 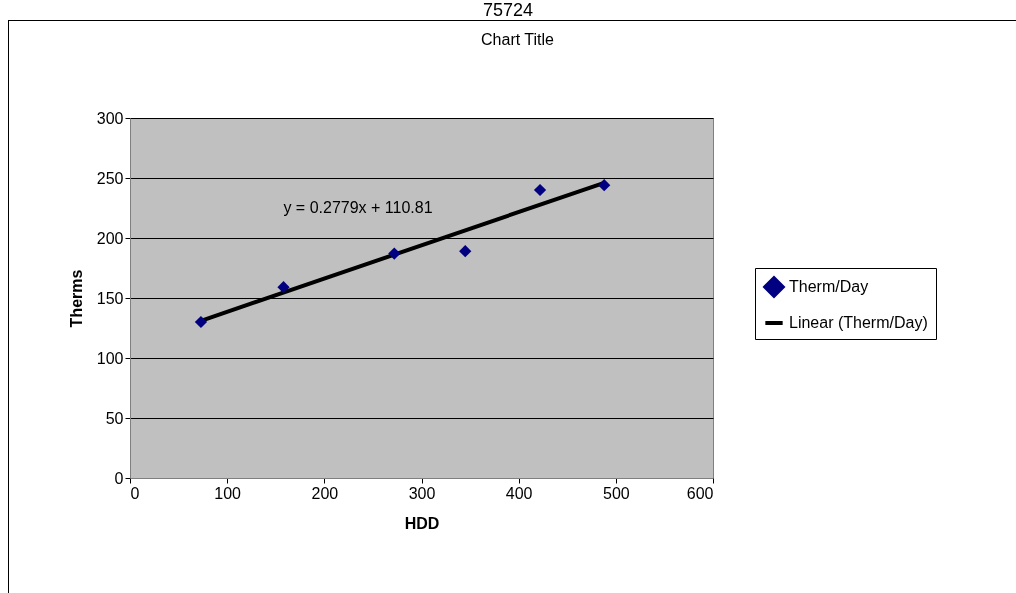 I want to click on x-tick-label: 500, so click(x=616, y=493).